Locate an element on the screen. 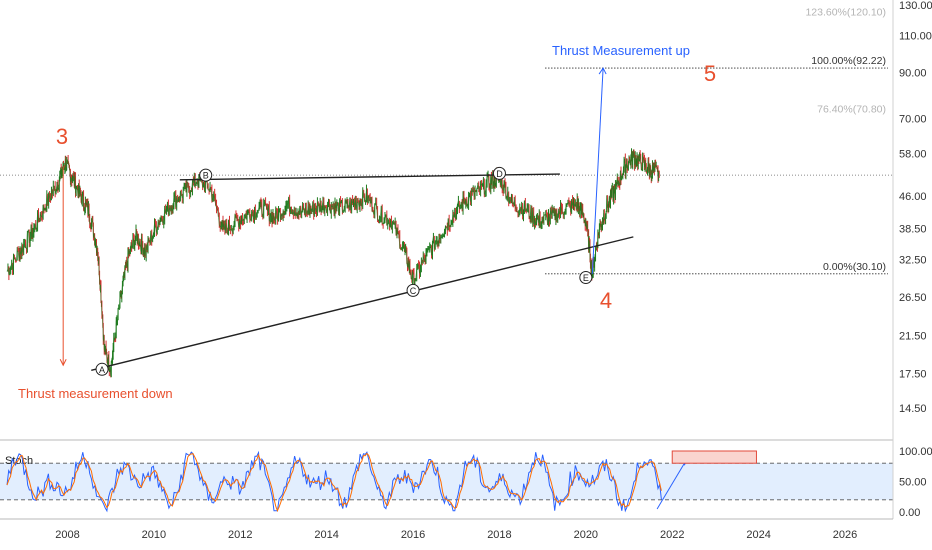  wave-number-label: 5 is located at coordinates (710, 73).